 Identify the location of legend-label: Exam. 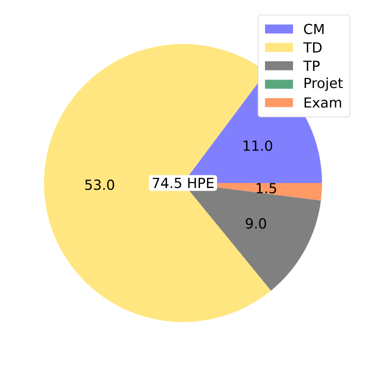
(323, 102).